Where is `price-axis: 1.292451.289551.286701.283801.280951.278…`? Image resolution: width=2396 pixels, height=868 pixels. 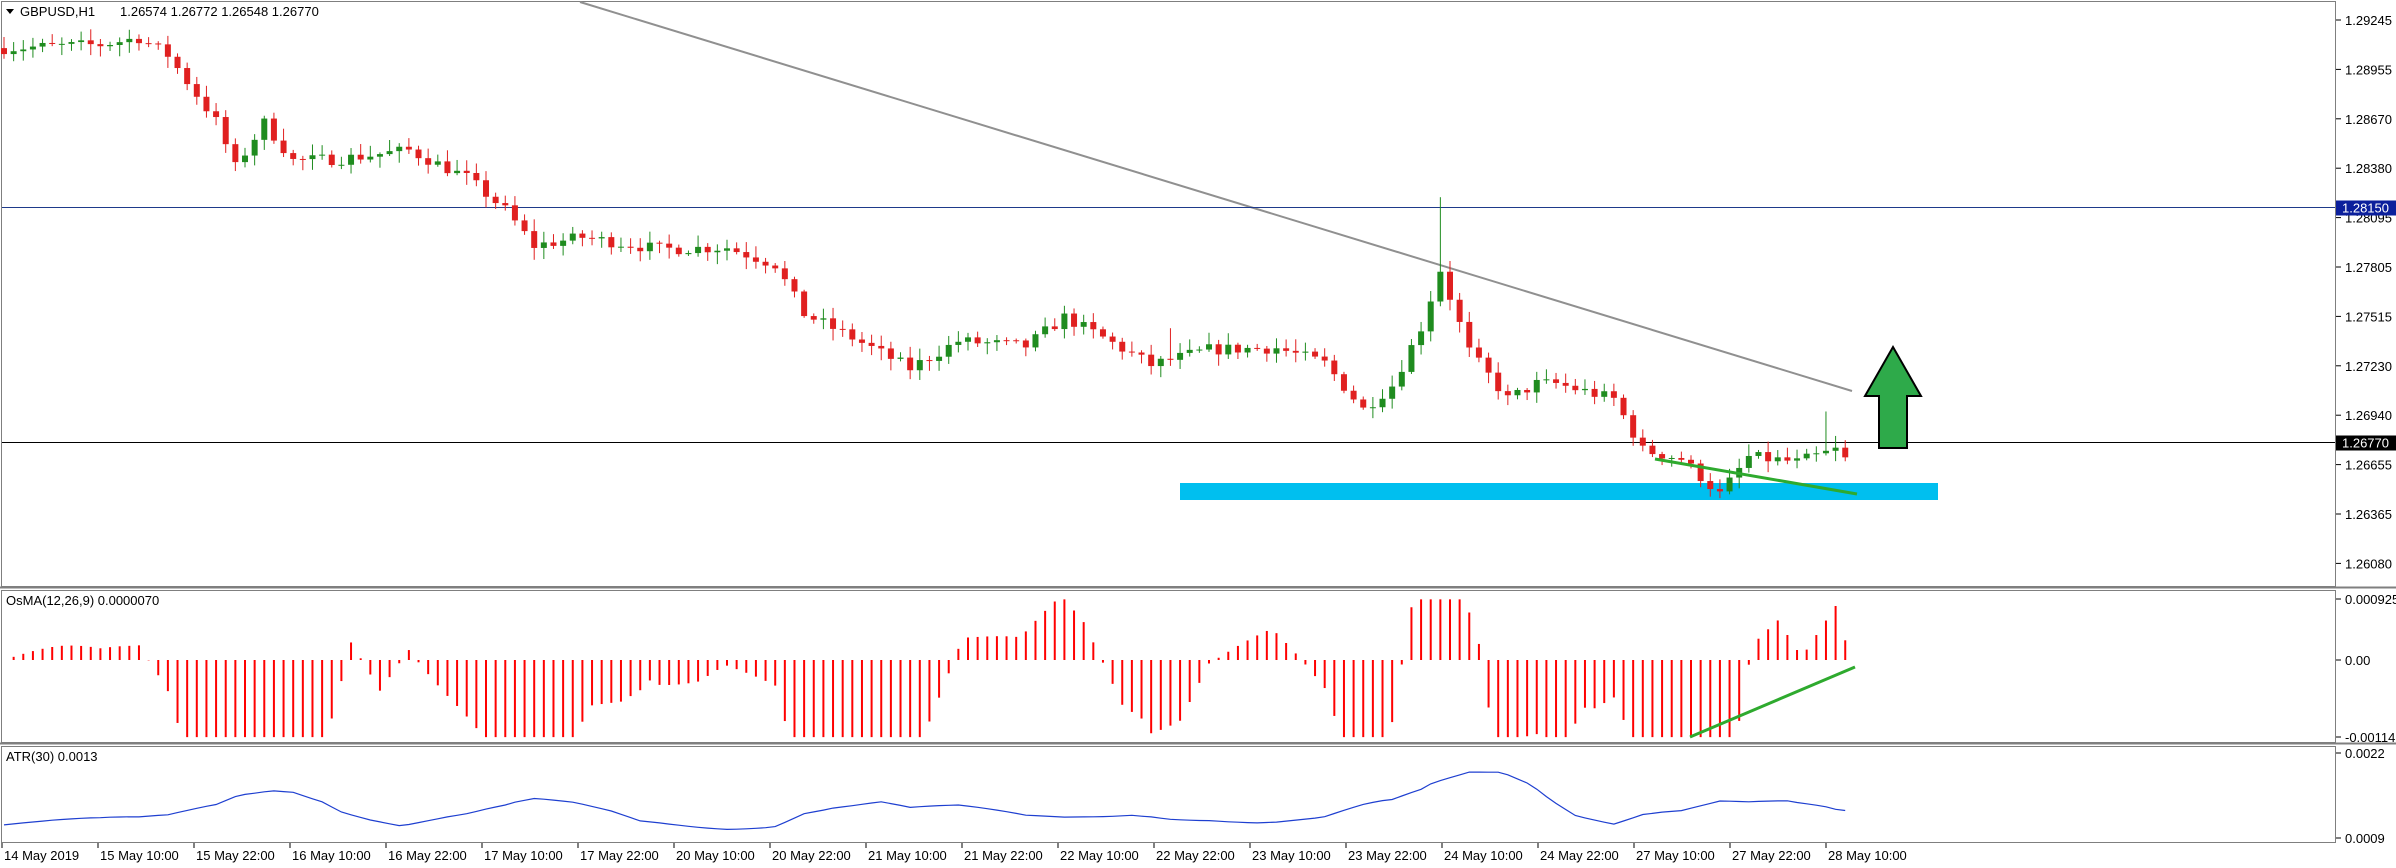 price-axis: 1.292451.289551.286701.283801.280951.278… is located at coordinates (2364, 292).